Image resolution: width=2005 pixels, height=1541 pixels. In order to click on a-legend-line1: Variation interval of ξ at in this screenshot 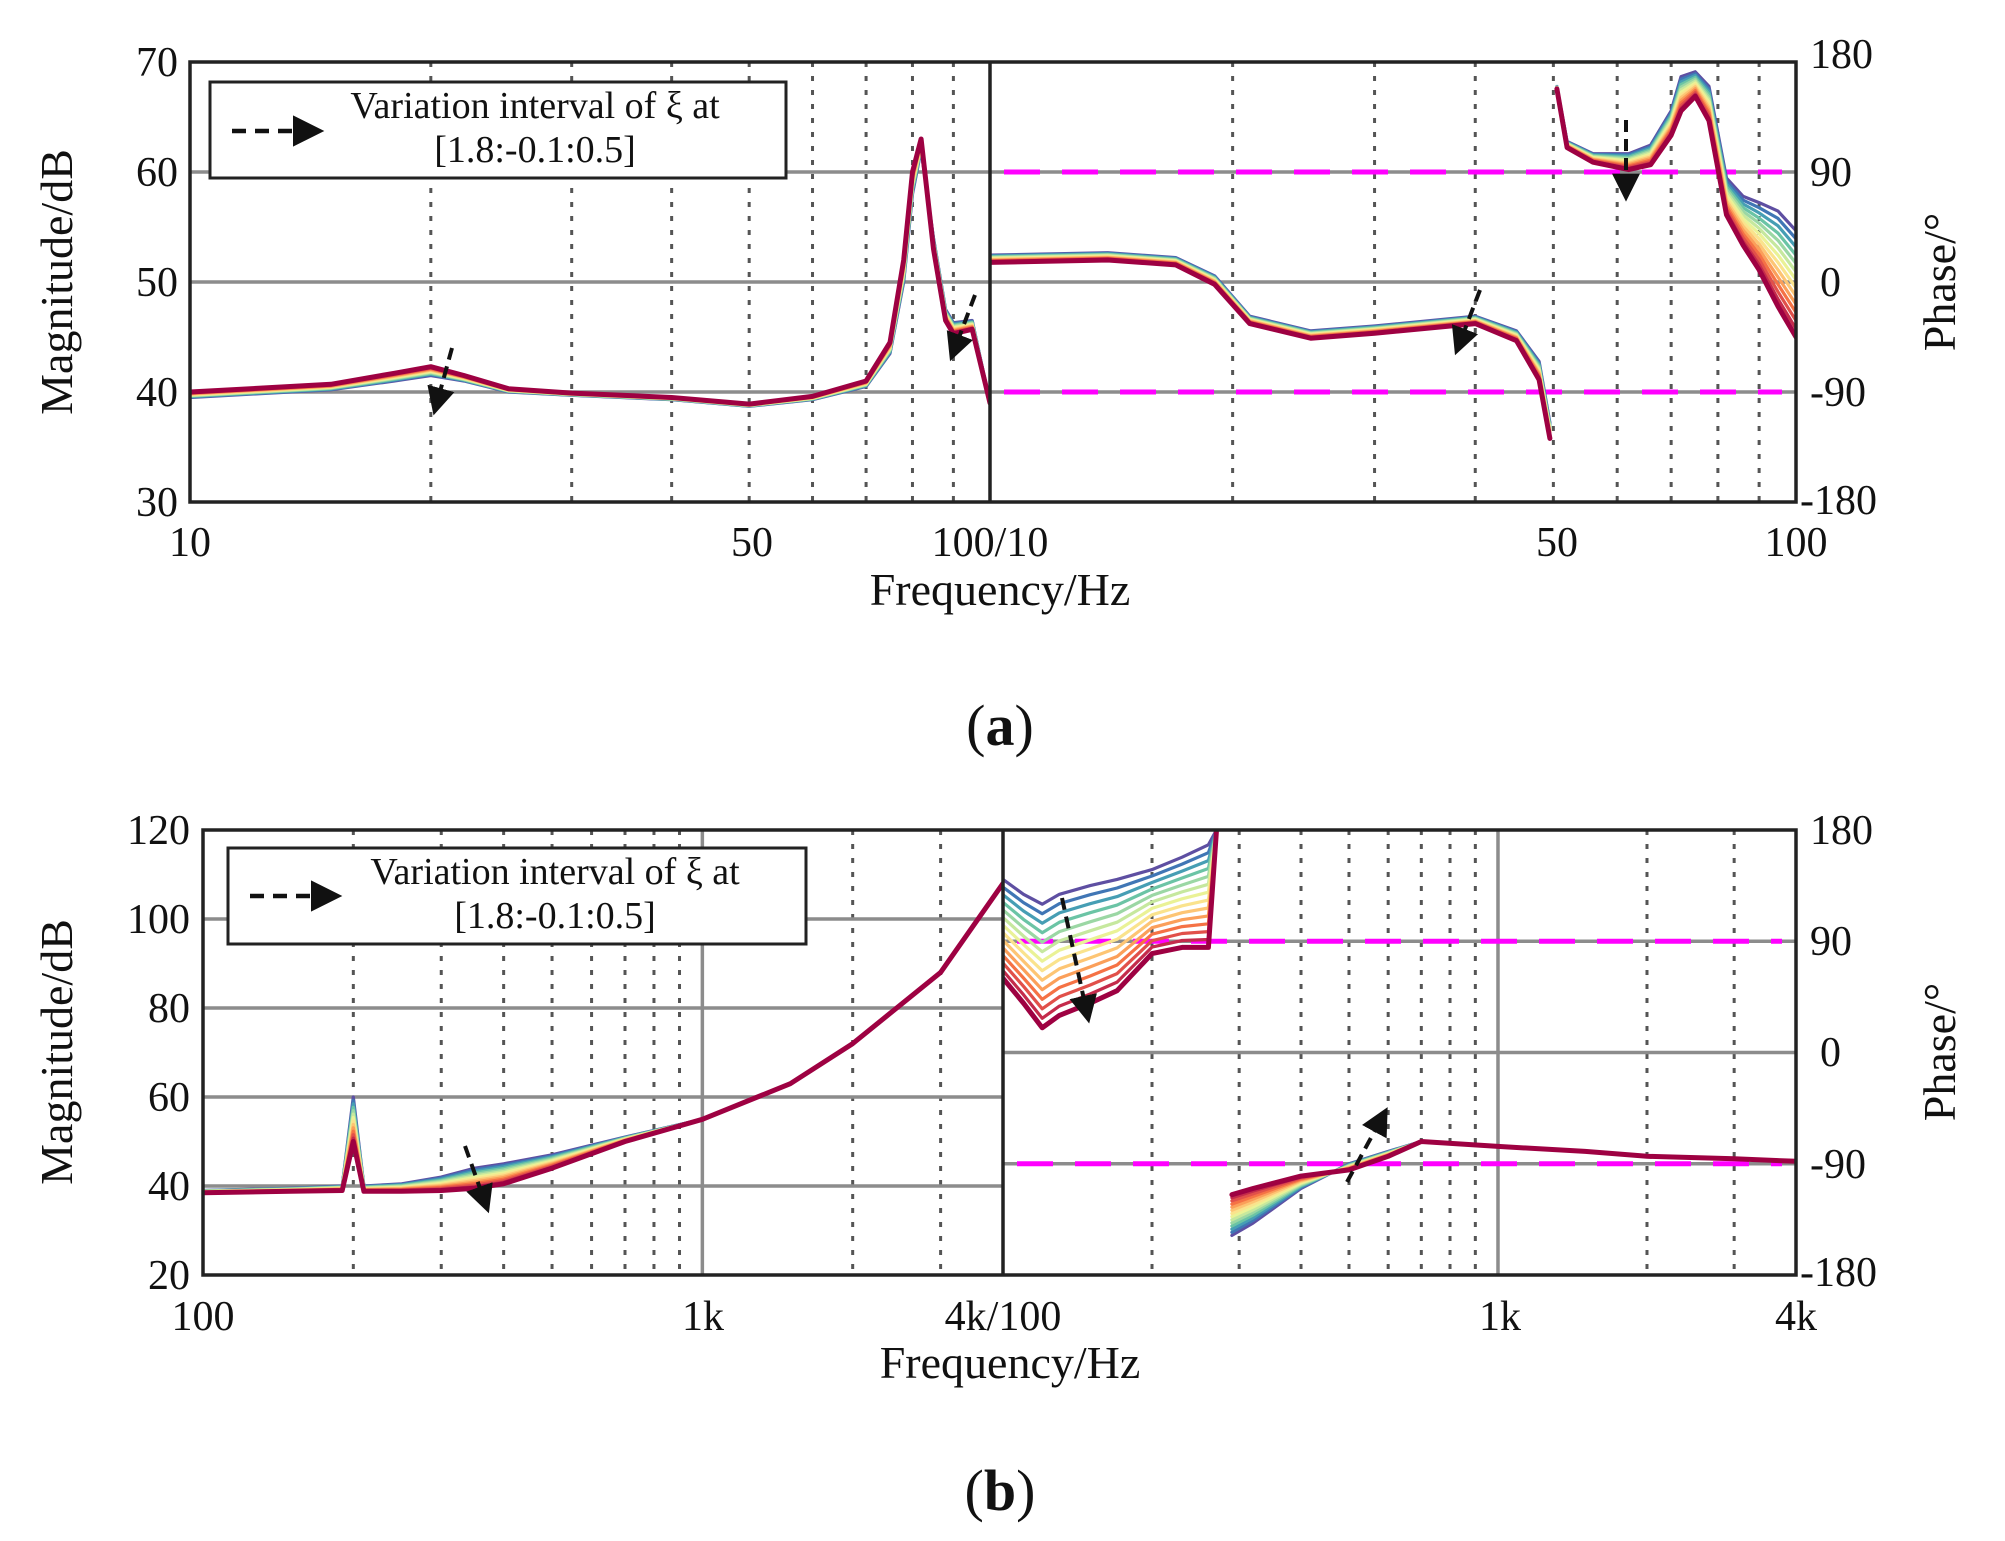, I will do `click(535, 106)`.